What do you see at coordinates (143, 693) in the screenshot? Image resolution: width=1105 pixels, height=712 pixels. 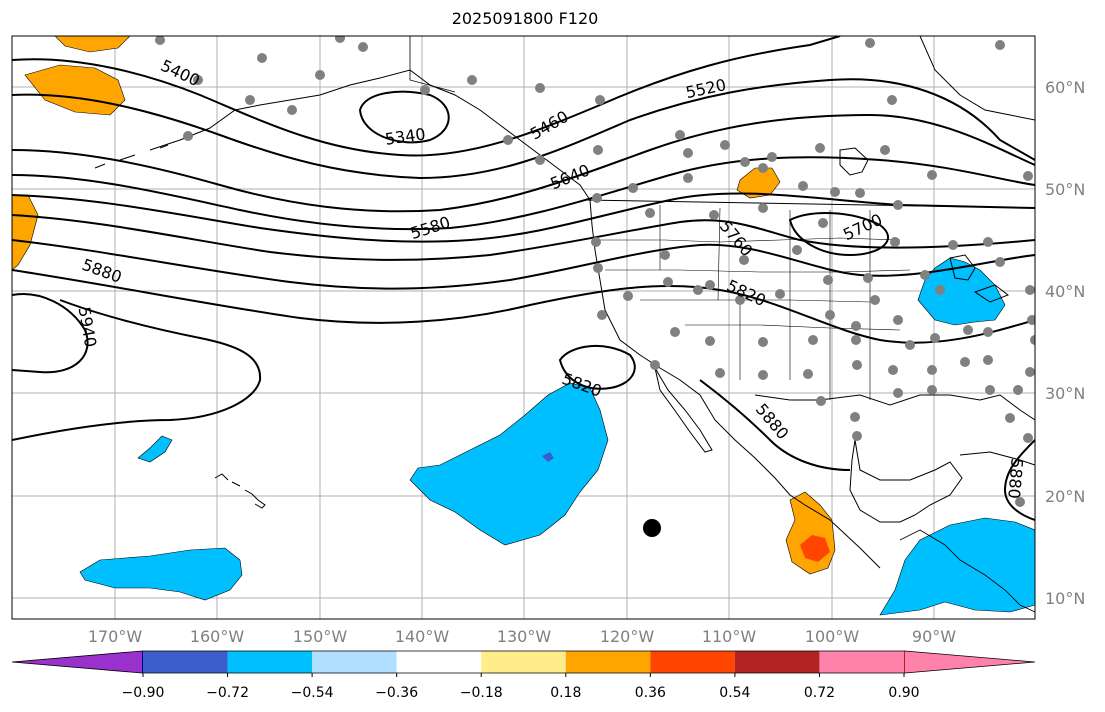 I see `colorbar-tick-label: −0.90` at bounding box center [143, 693].